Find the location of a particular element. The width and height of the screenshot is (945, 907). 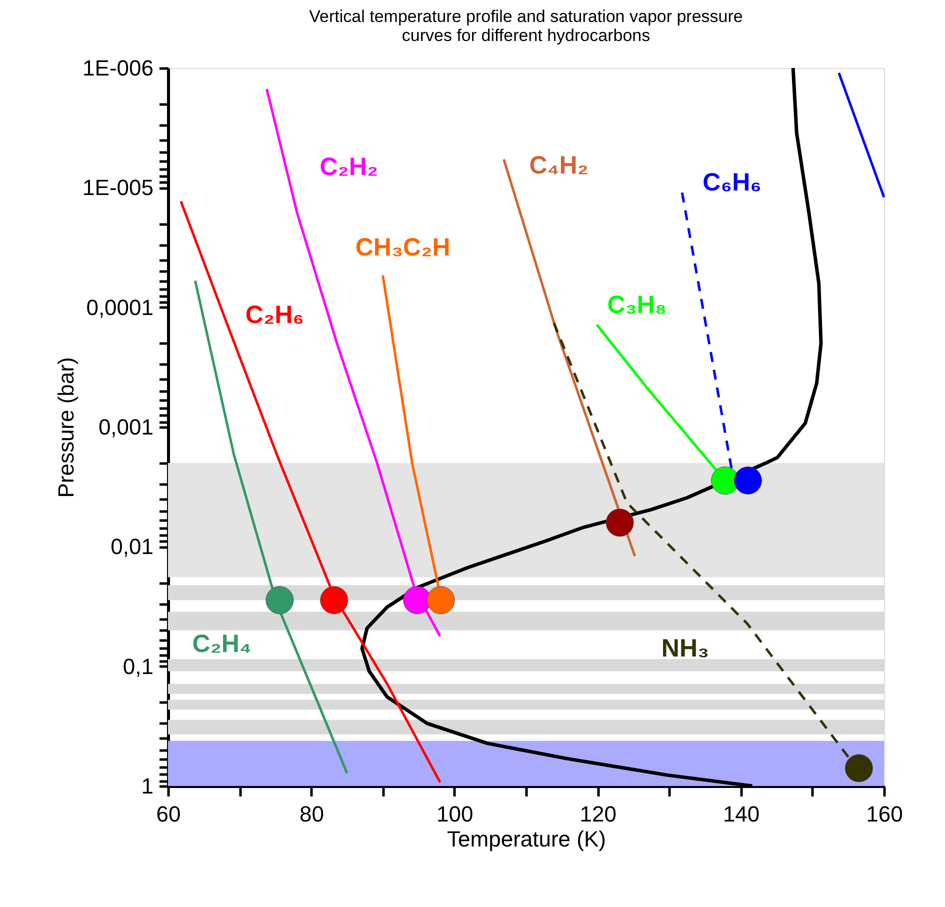

series-label: C₂H₄ is located at coordinates (222, 644).